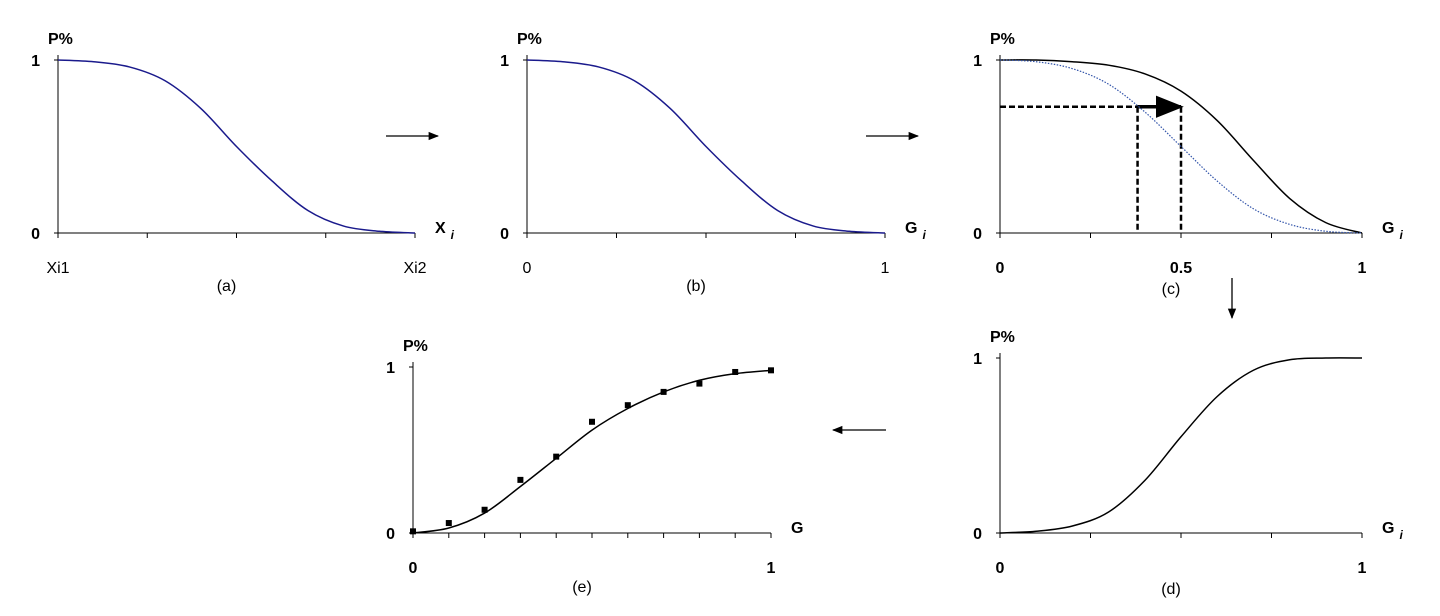 This screenshot has width=1440, height=616. Describe the element at coordinates (582, 587) in the screenshot. I see `caption: (e)` at that location.